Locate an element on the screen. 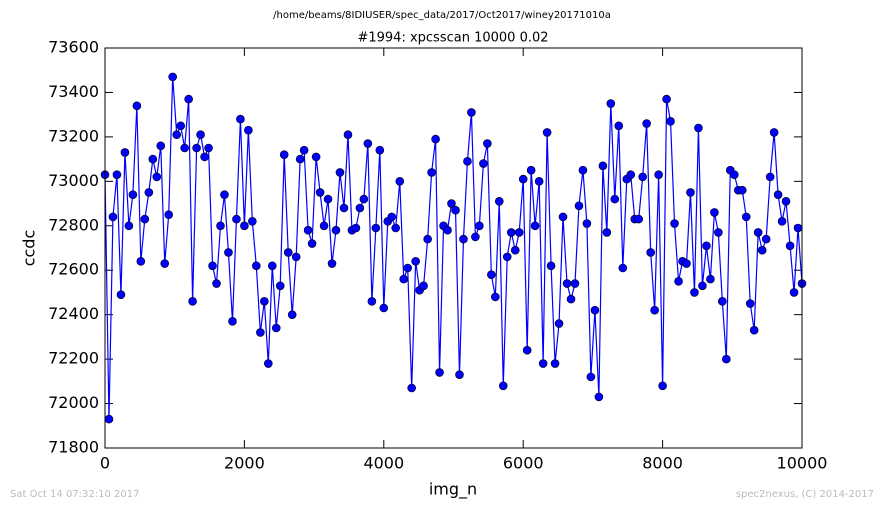 The height and width of the screenshot is (509, 884). y-tick-label: 73400 is located at coordinates (73, 91).